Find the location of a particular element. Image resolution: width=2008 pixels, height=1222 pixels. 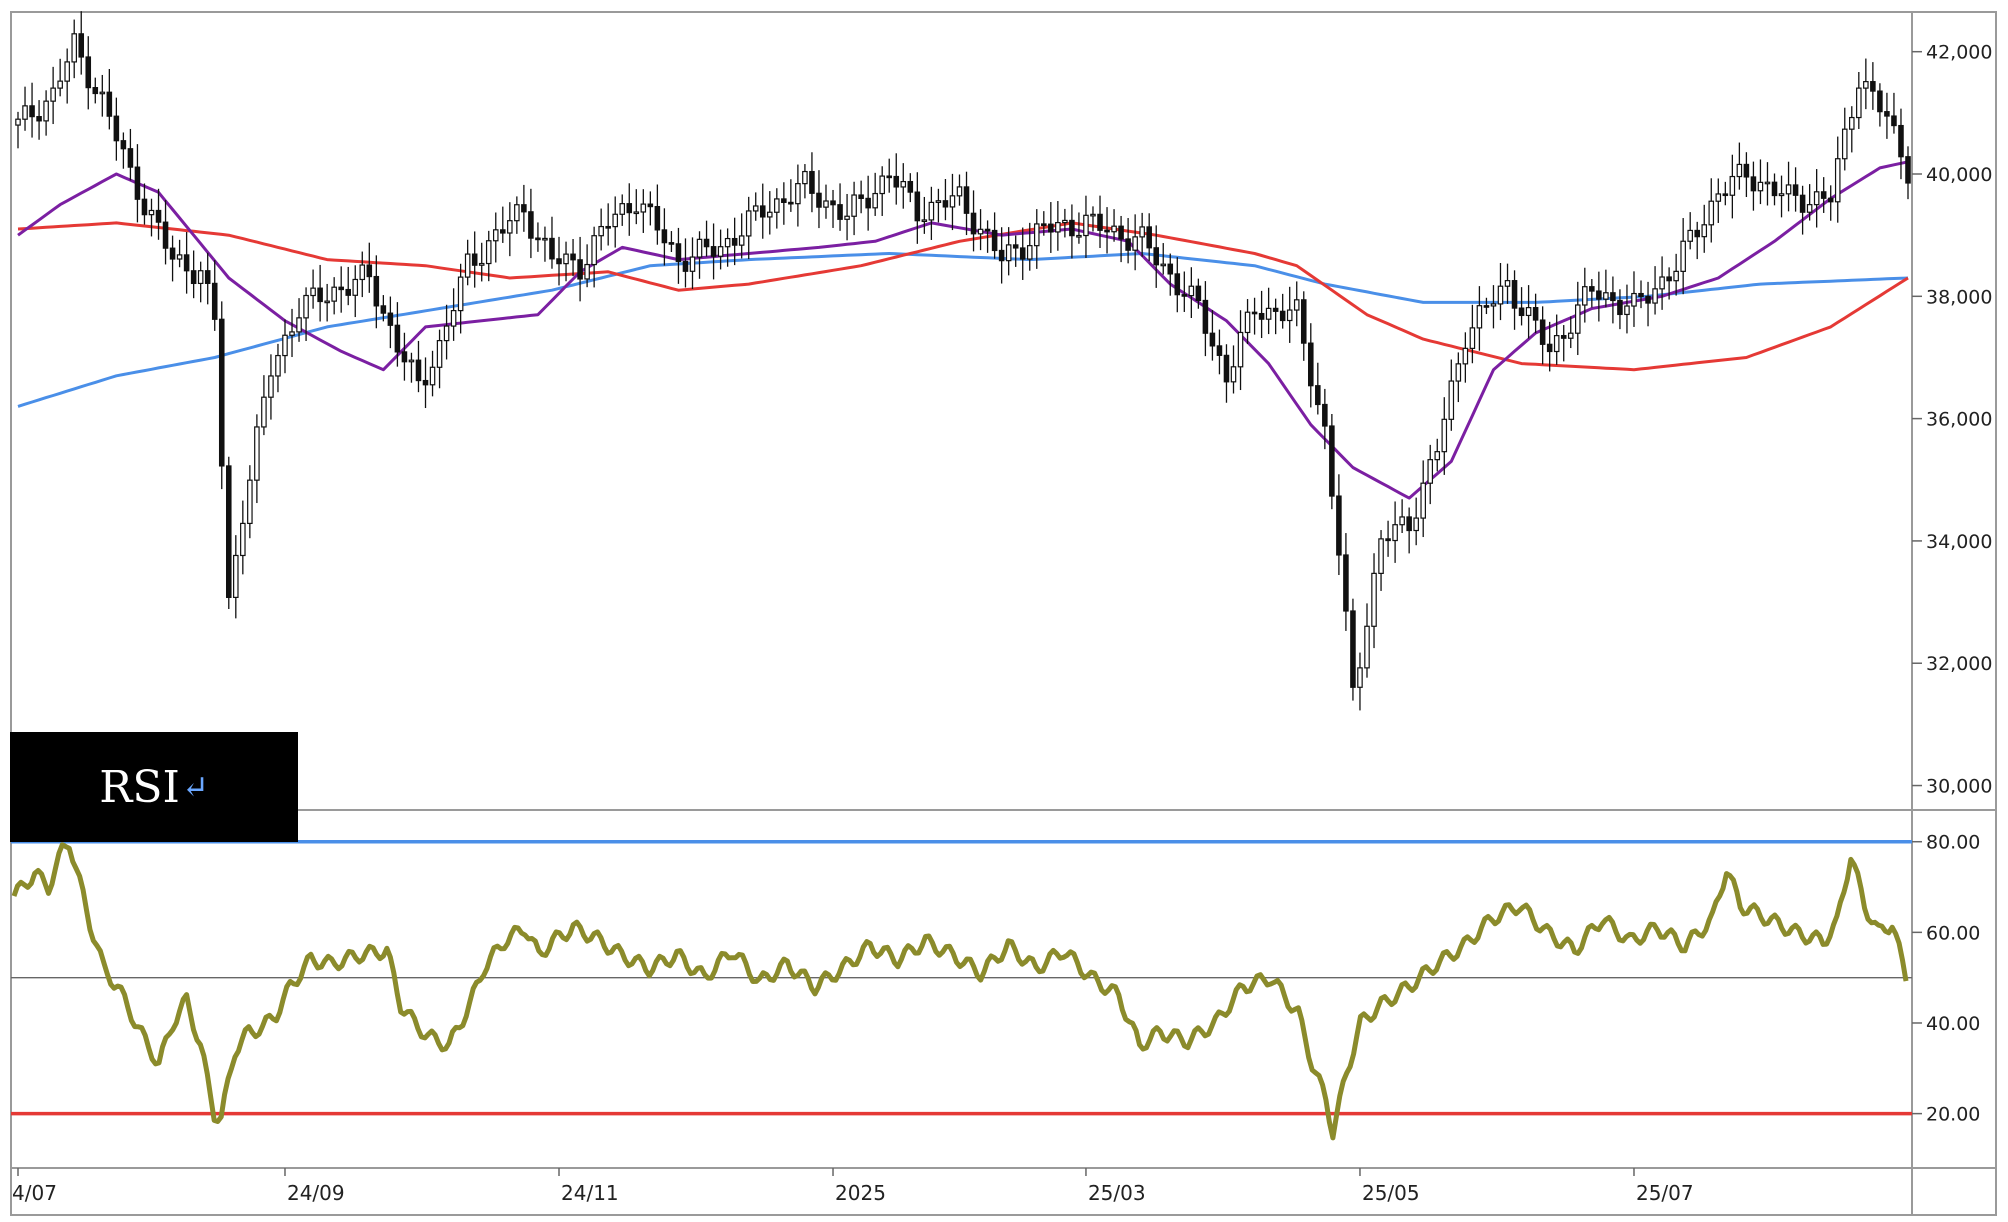

rsi-label-text: RSI is located at coordinates (139, 787).